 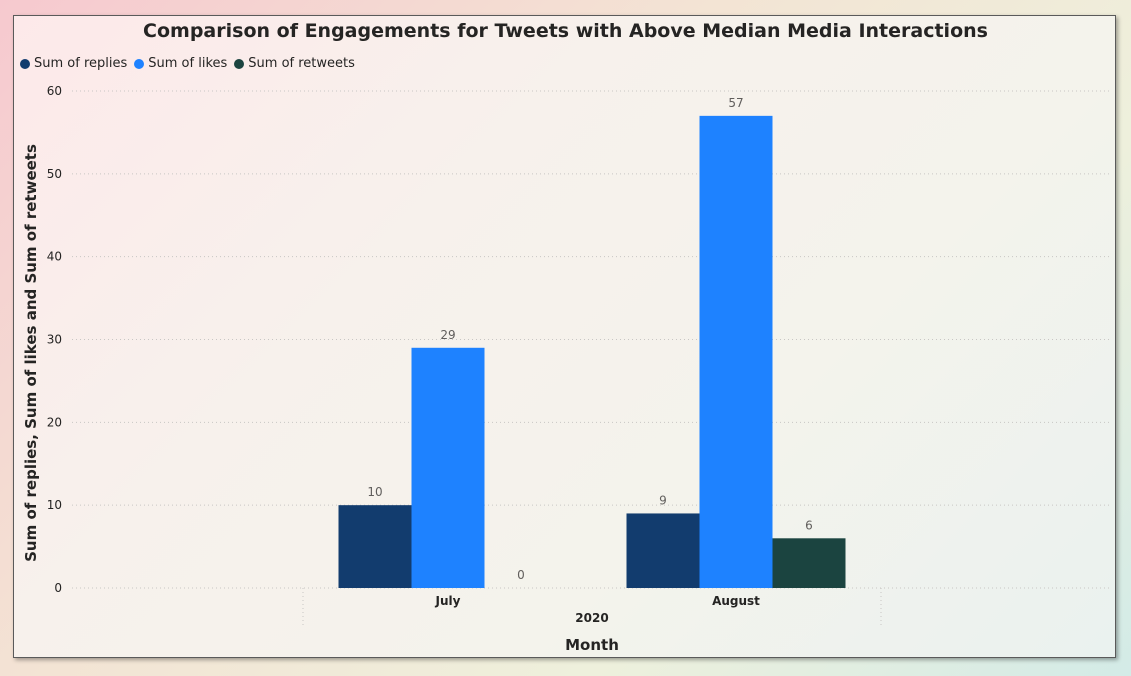 I want to click on legend-label-replies: Sum of replies, so click(x=81, y=63).